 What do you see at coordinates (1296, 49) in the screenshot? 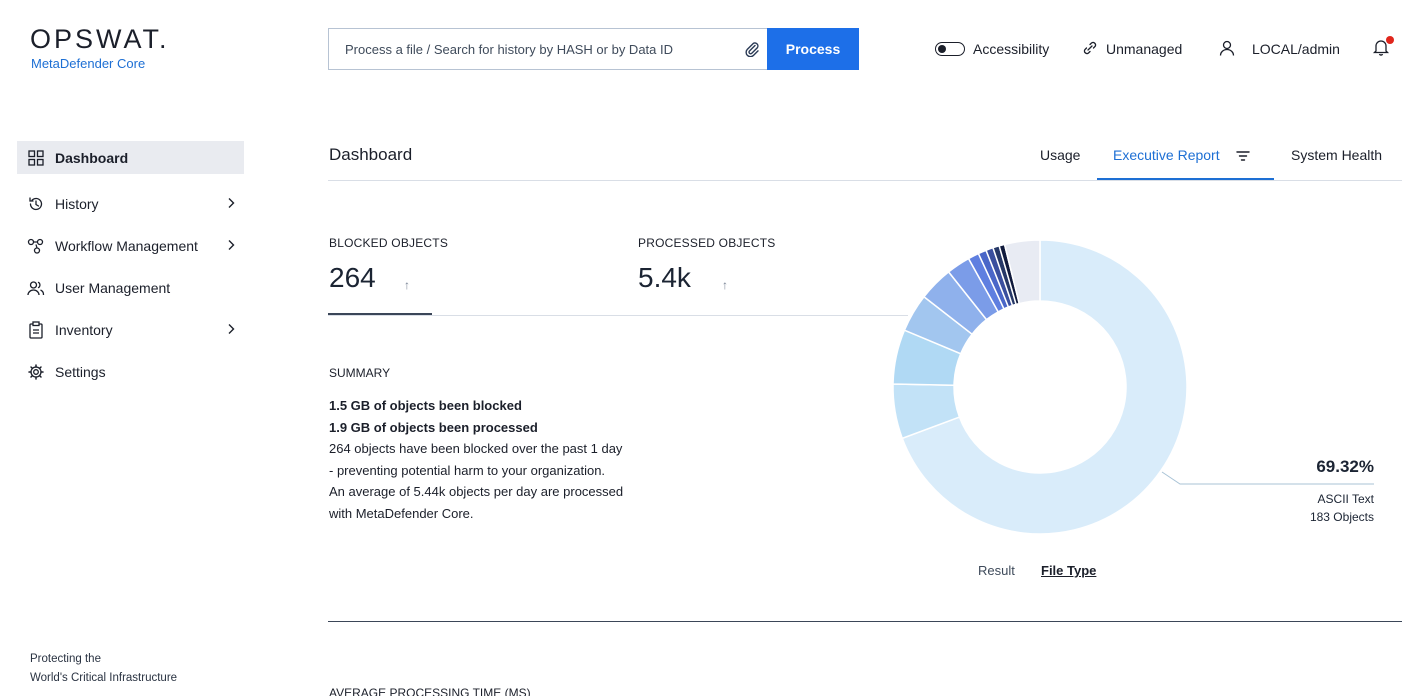
I see `user-name: LOCAL/admin` at bounding box center [1296, 49].